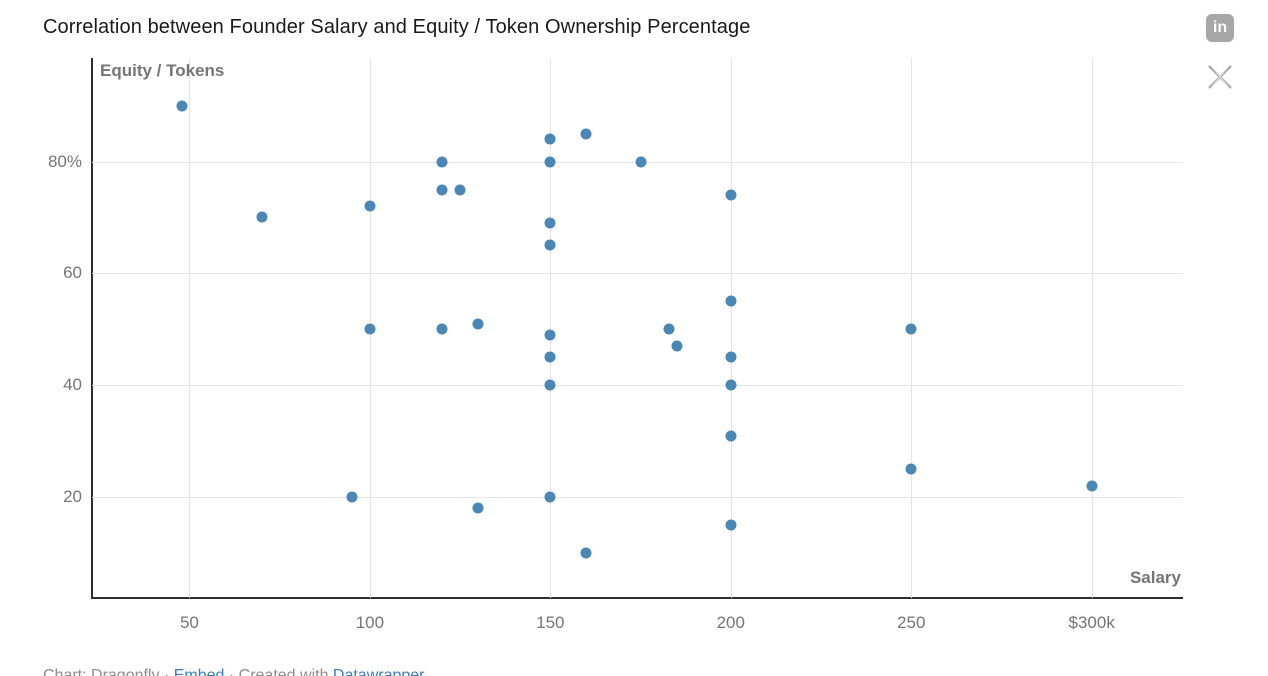  I want to click on y-tick-label: 60, so click(72, 273).